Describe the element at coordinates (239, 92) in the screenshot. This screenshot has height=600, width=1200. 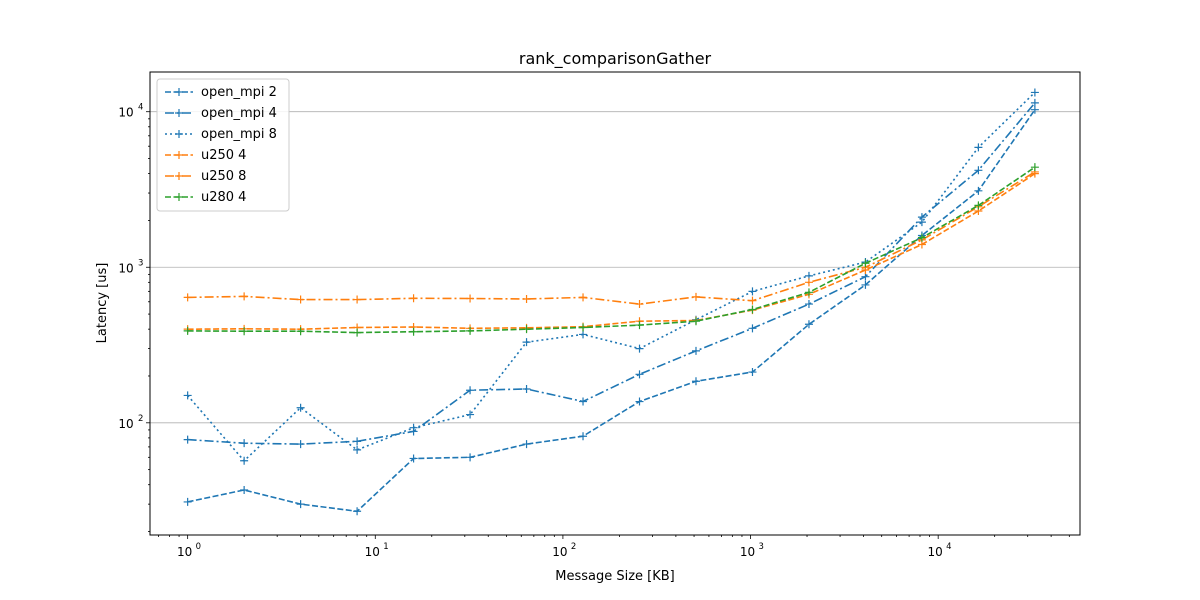
I see `legend-label-0: open_mpi 2` at that location.